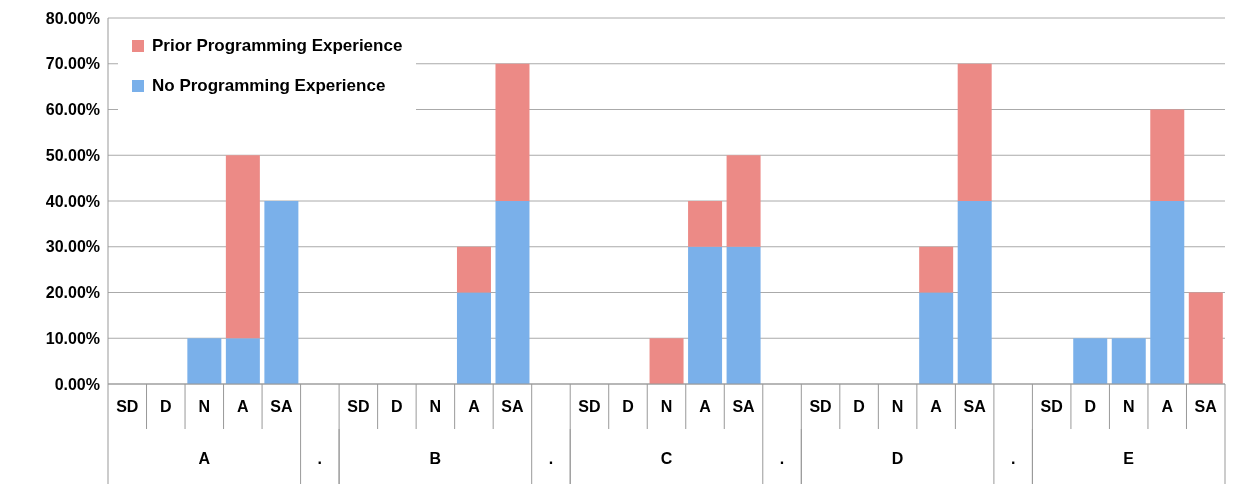 The width and height of the screenshot is (1235, 484). What do you see at coordinates (435, 458) in the screenshot?
I see `text: B` at bounding box center [435, 458].